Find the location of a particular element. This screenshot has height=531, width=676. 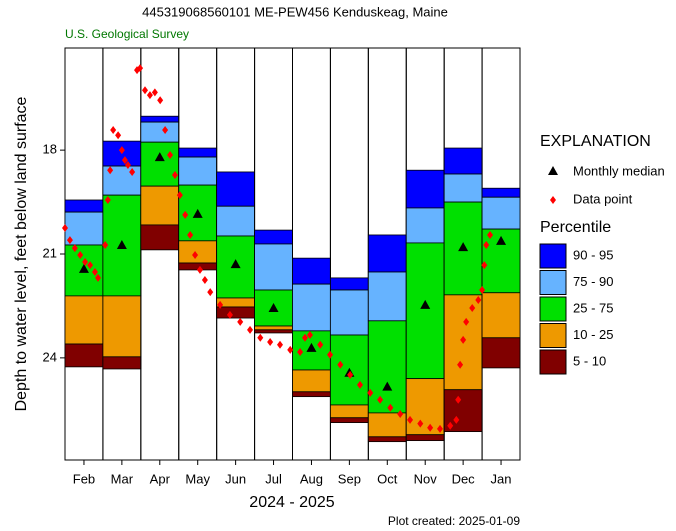

legend-title: EXPLANATION is located at coordinates (595, 141).